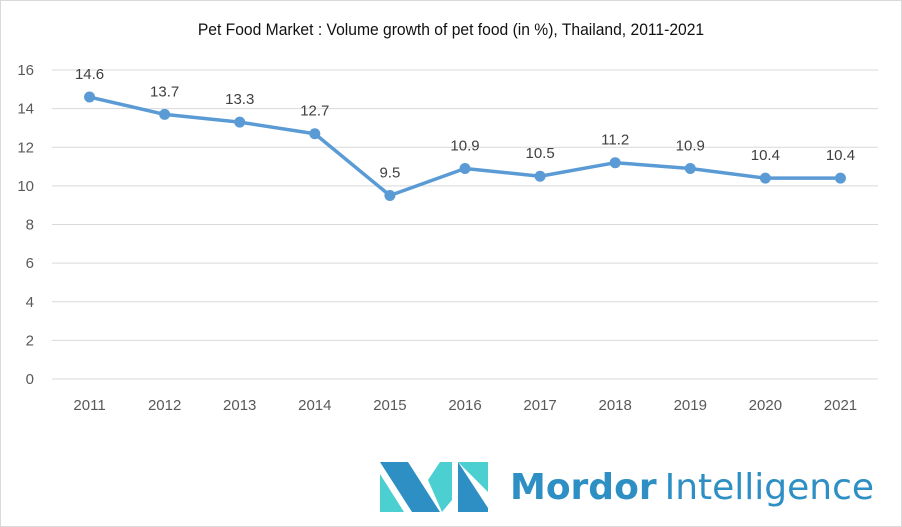 The image size is (902, 527). Describe the element at coordinates (30, 340) in the screenshot. I see `y-tick-label: 2` at that location.